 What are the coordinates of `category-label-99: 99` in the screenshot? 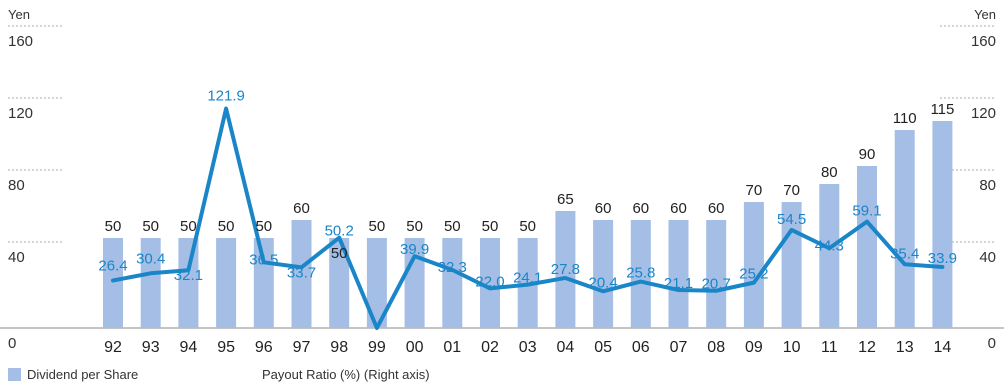 It's located at (377, 347).